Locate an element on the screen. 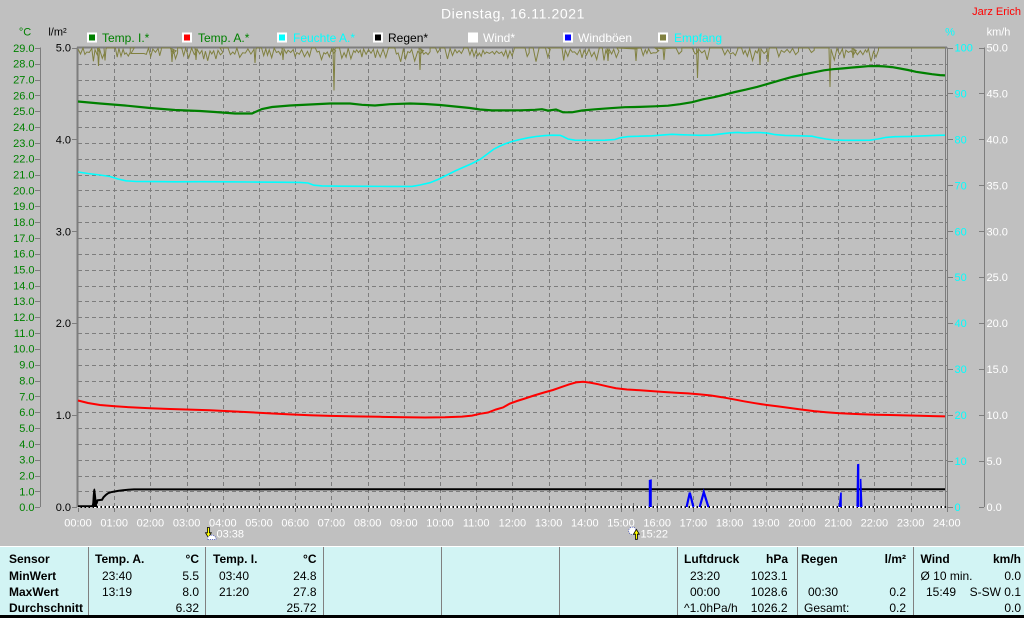 Image resolution: width=1024 pixels, height=618 pixels. svg-text: 14:00 is located at coordinates (585, 524).